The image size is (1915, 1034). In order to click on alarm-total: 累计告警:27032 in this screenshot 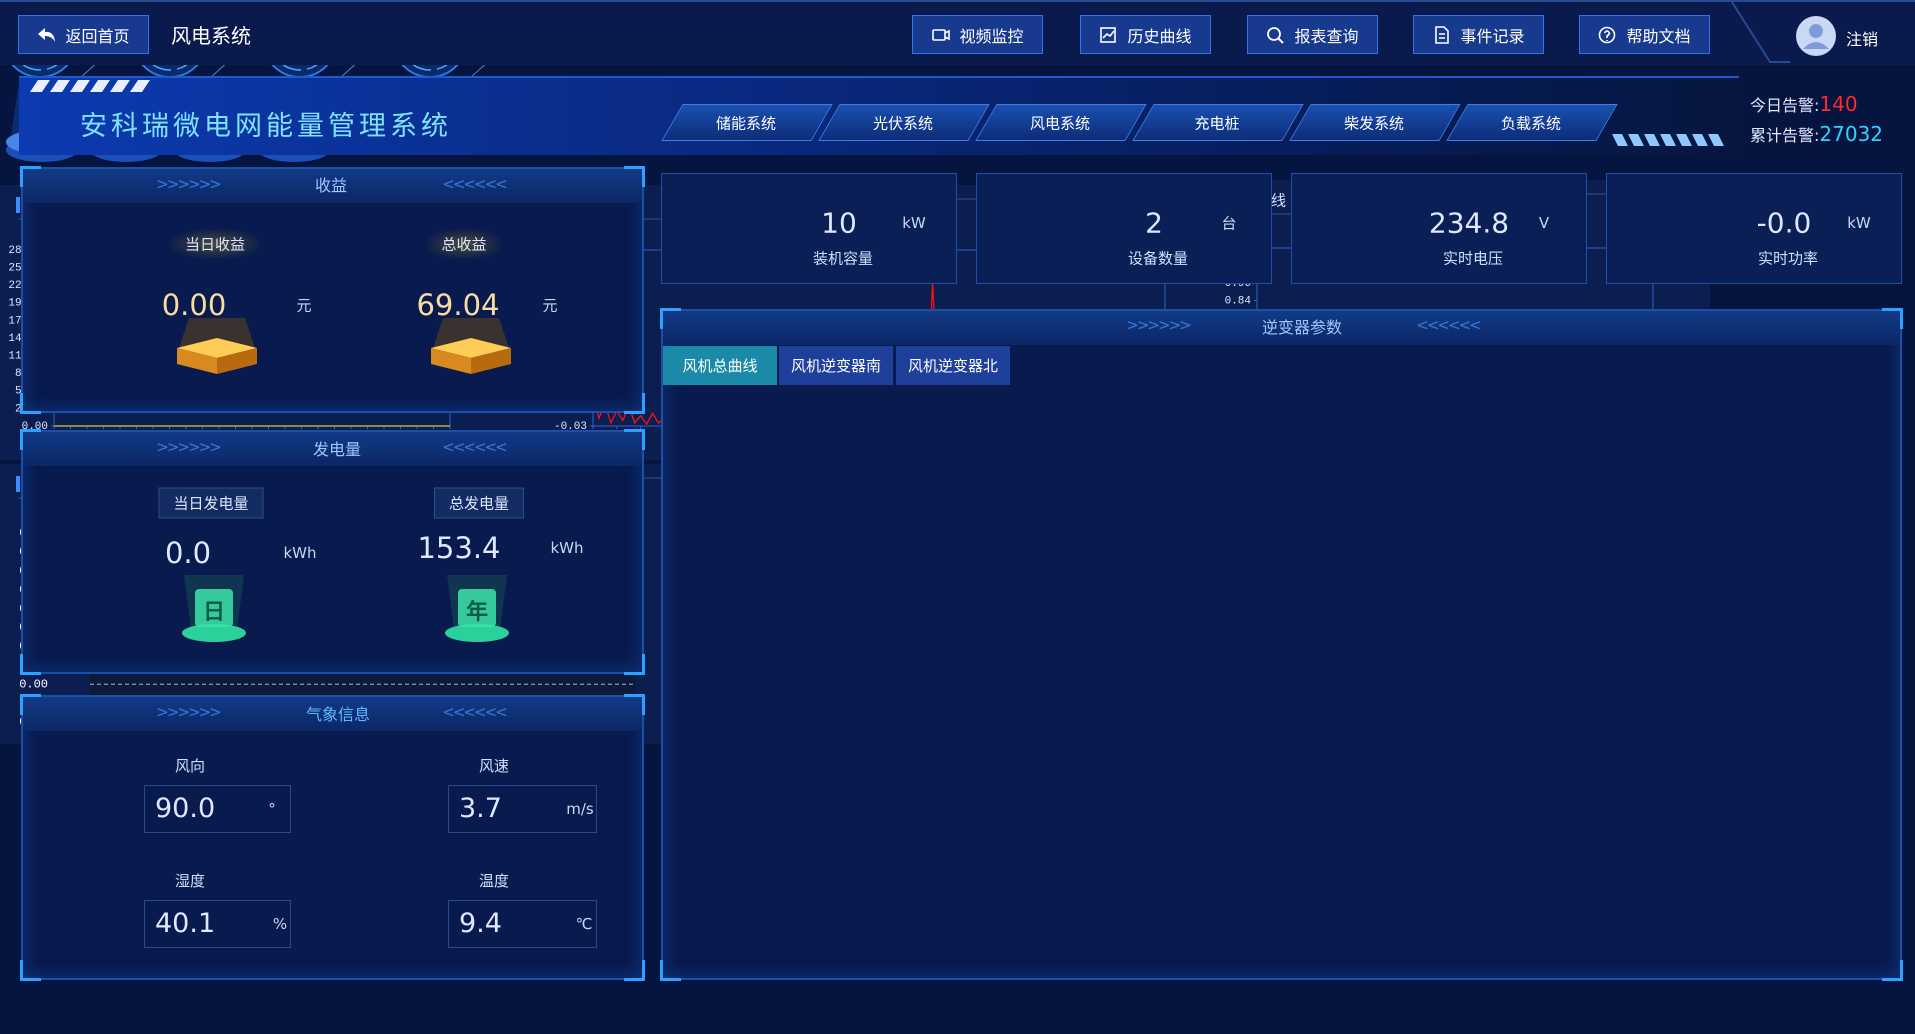, I will do `click(1816, 134)`.